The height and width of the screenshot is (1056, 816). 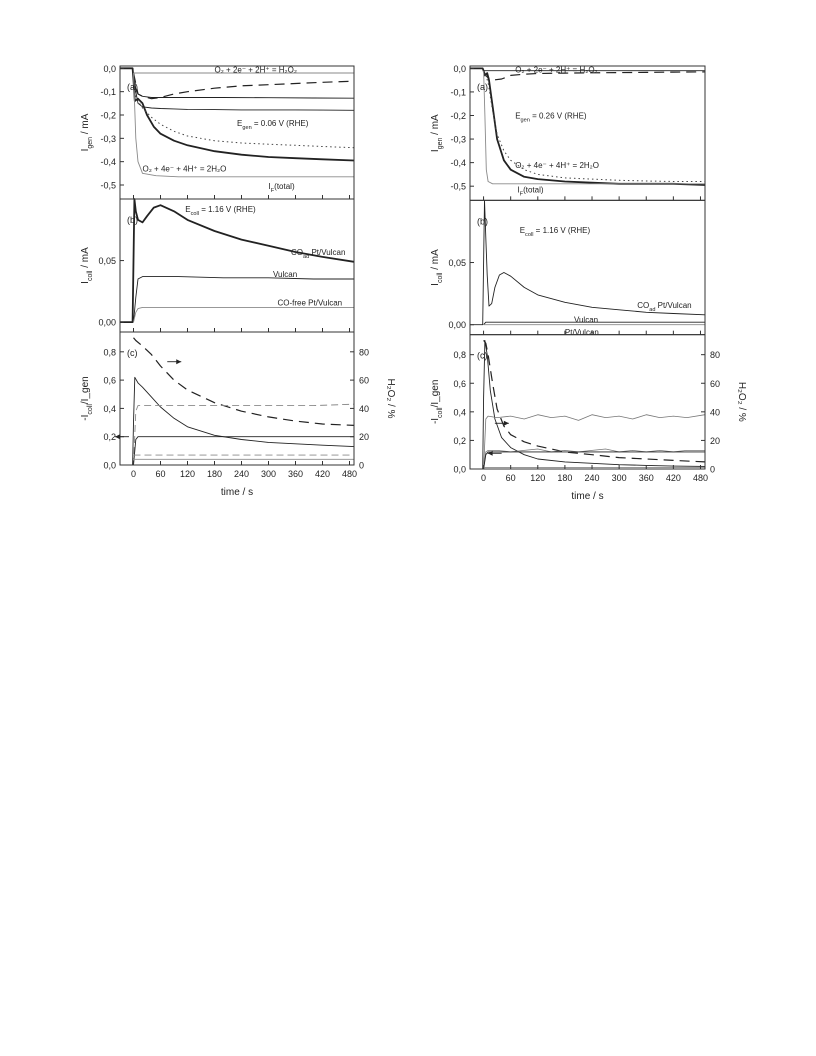 What do you see at coordinates (214, 474) in the screenshot?
I see `x-tick-label: 180` at bounding box center [214, 474].